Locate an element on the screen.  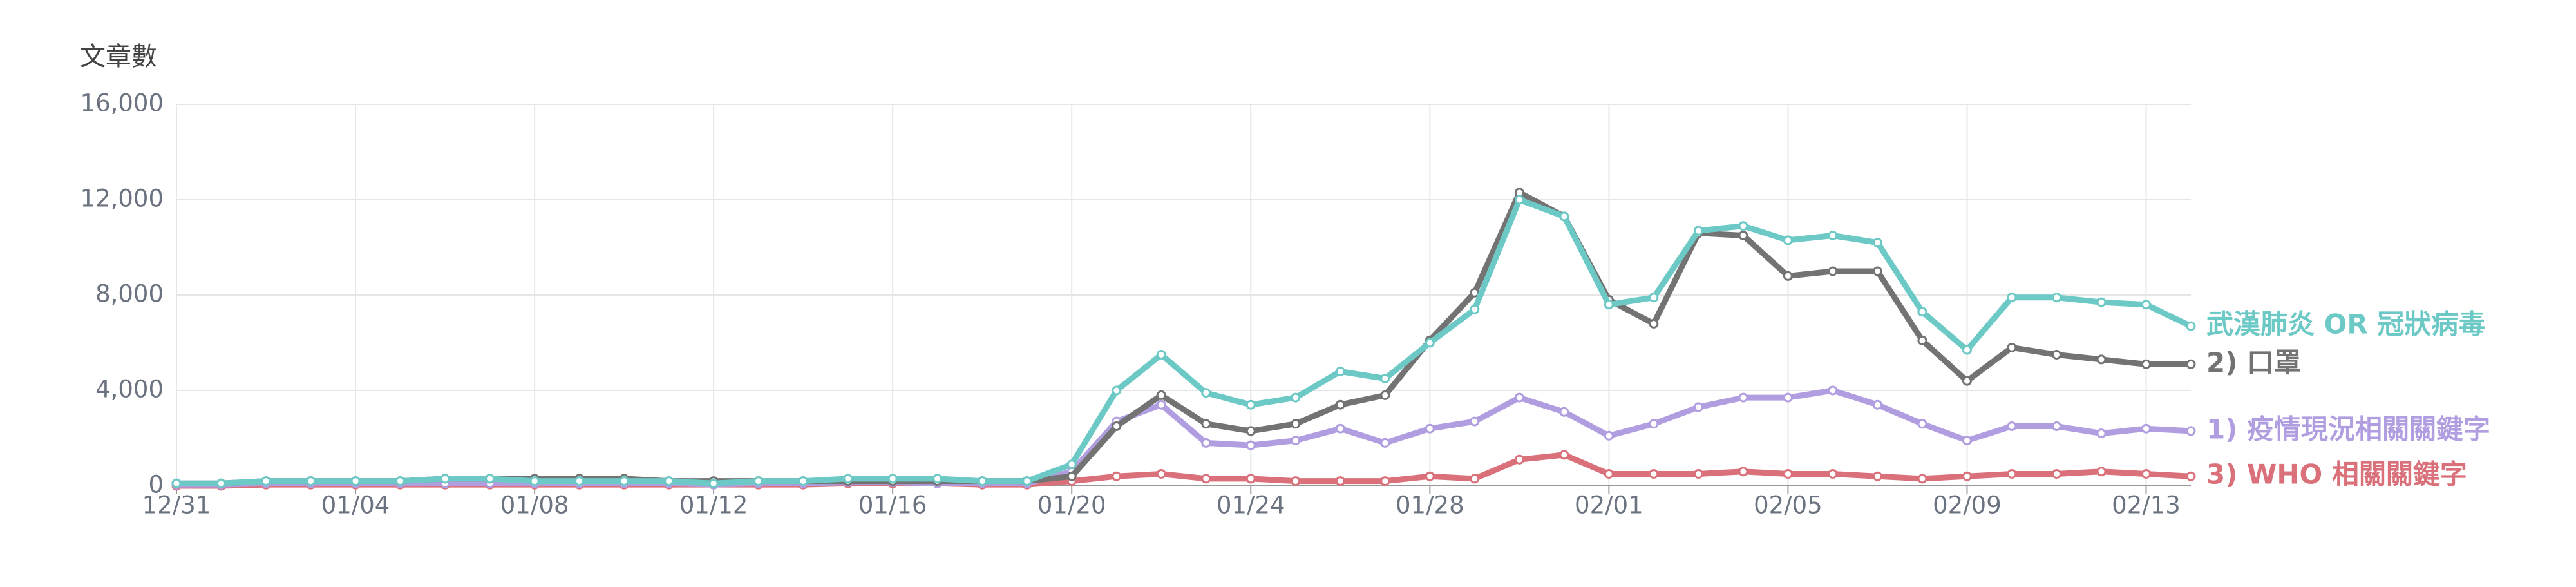
series-line is located at coordinates (1184, 437).